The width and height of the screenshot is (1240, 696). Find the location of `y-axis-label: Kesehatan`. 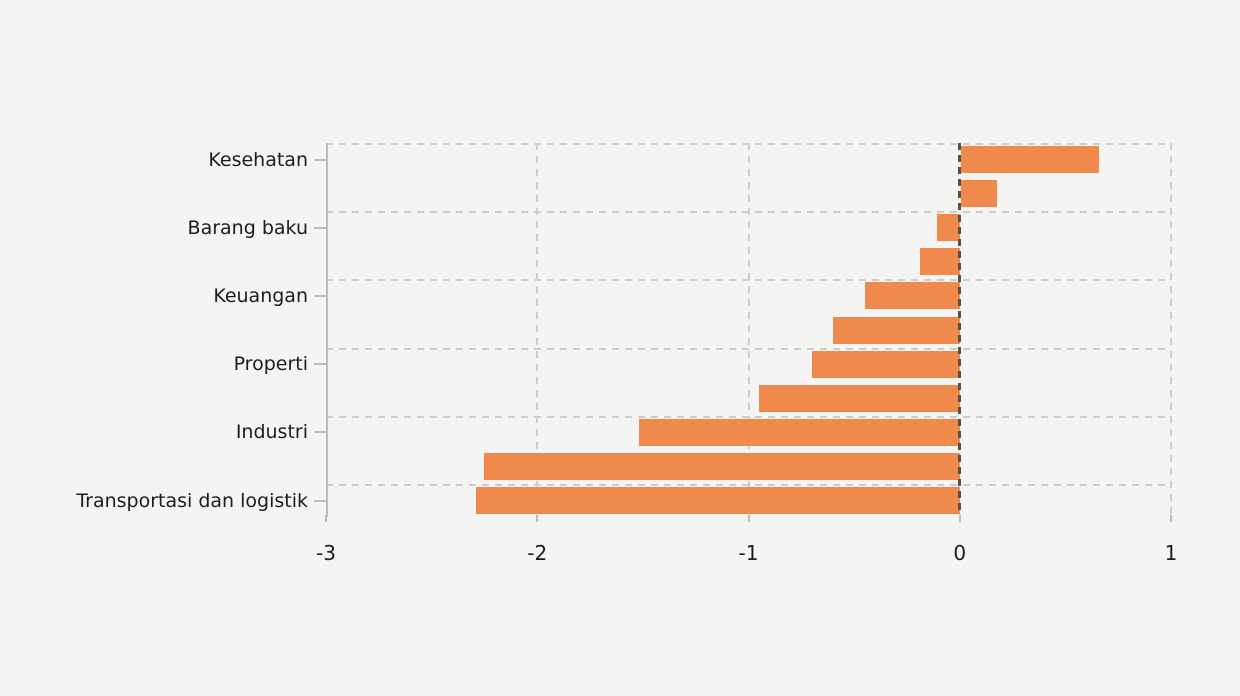

y-axis-label: Kesehatan is located at coordinates (258, 159).